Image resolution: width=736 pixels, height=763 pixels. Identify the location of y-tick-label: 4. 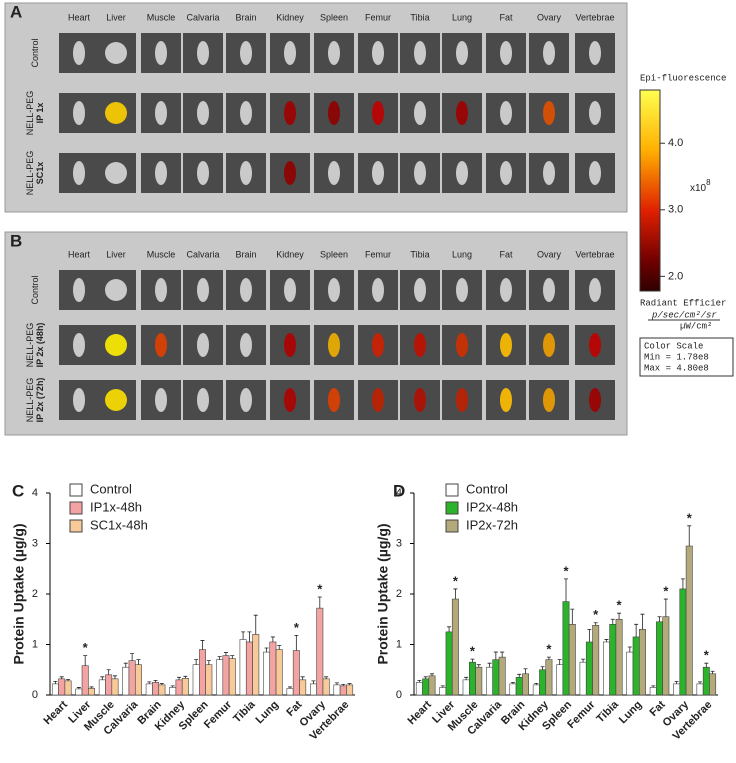
(399, 493).